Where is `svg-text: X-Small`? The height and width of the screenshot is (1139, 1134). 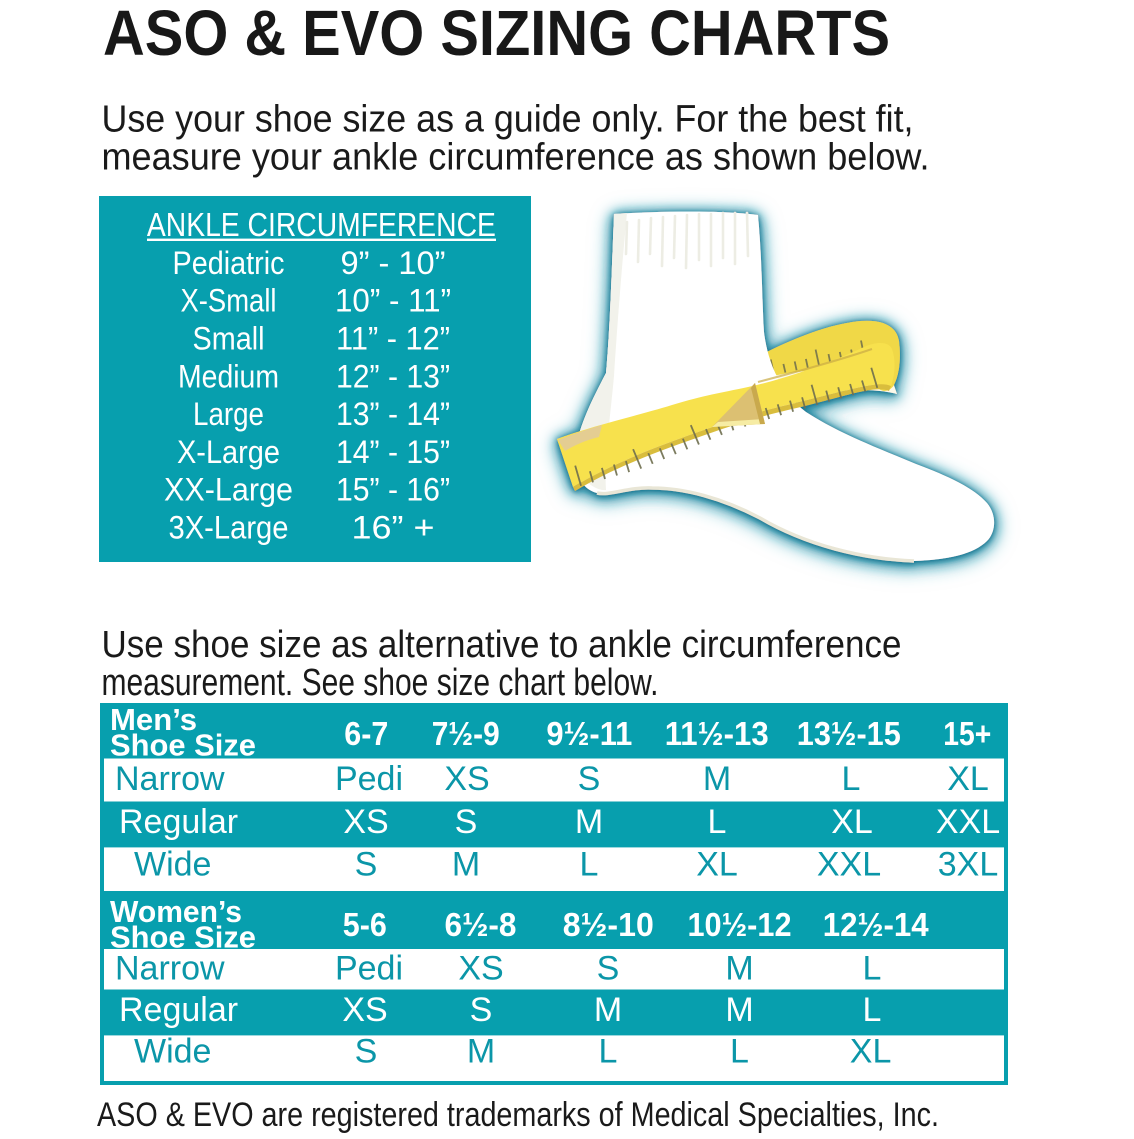
svg-text: X-Small is located at coordinates (229, 301).